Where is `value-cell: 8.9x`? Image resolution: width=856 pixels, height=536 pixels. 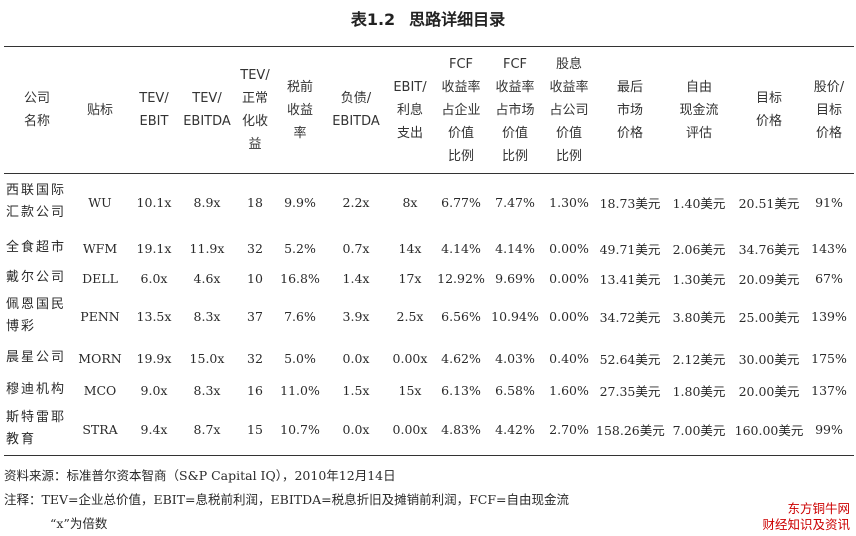 value-cell: 8.9x is located at coordinates (207, 202).